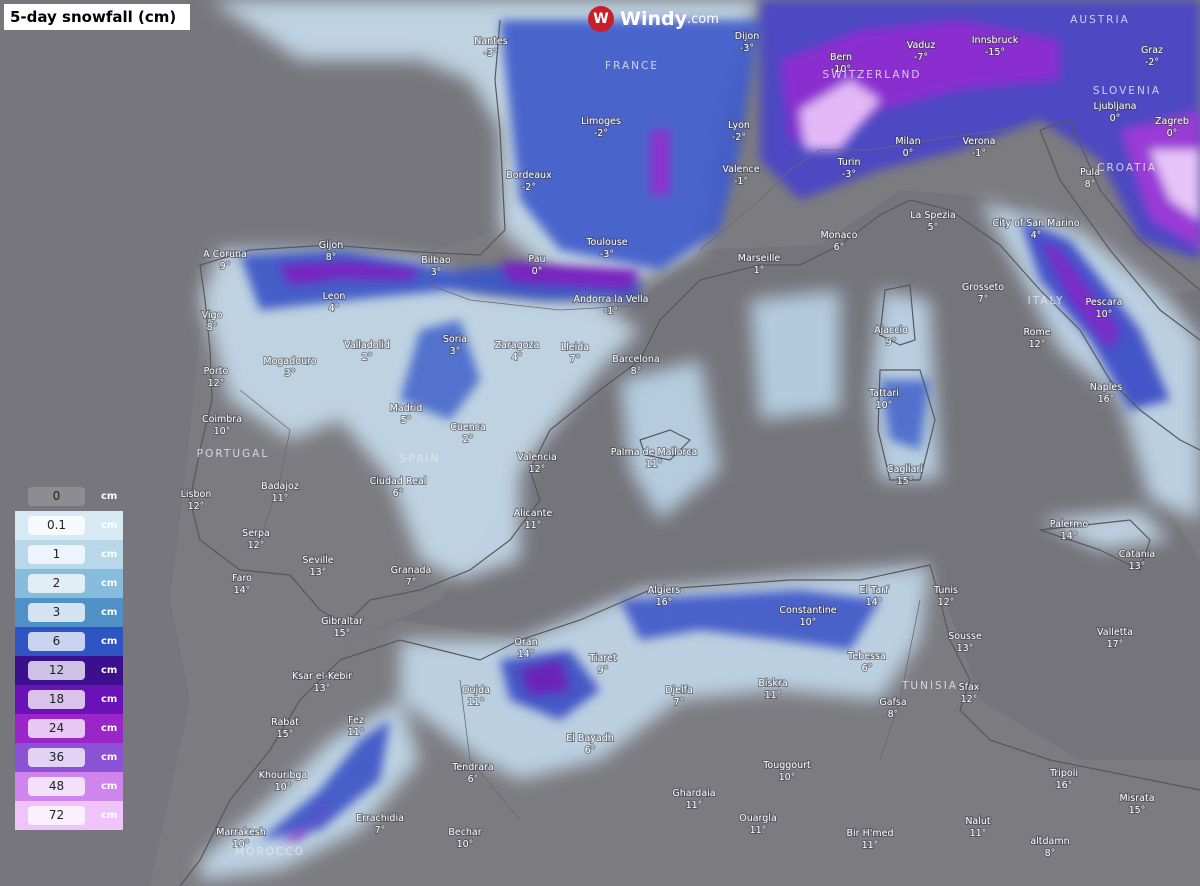  Describe the element at coordinates (702, 19) in the screenshot. I see `brand-suffix: .com` at that location.